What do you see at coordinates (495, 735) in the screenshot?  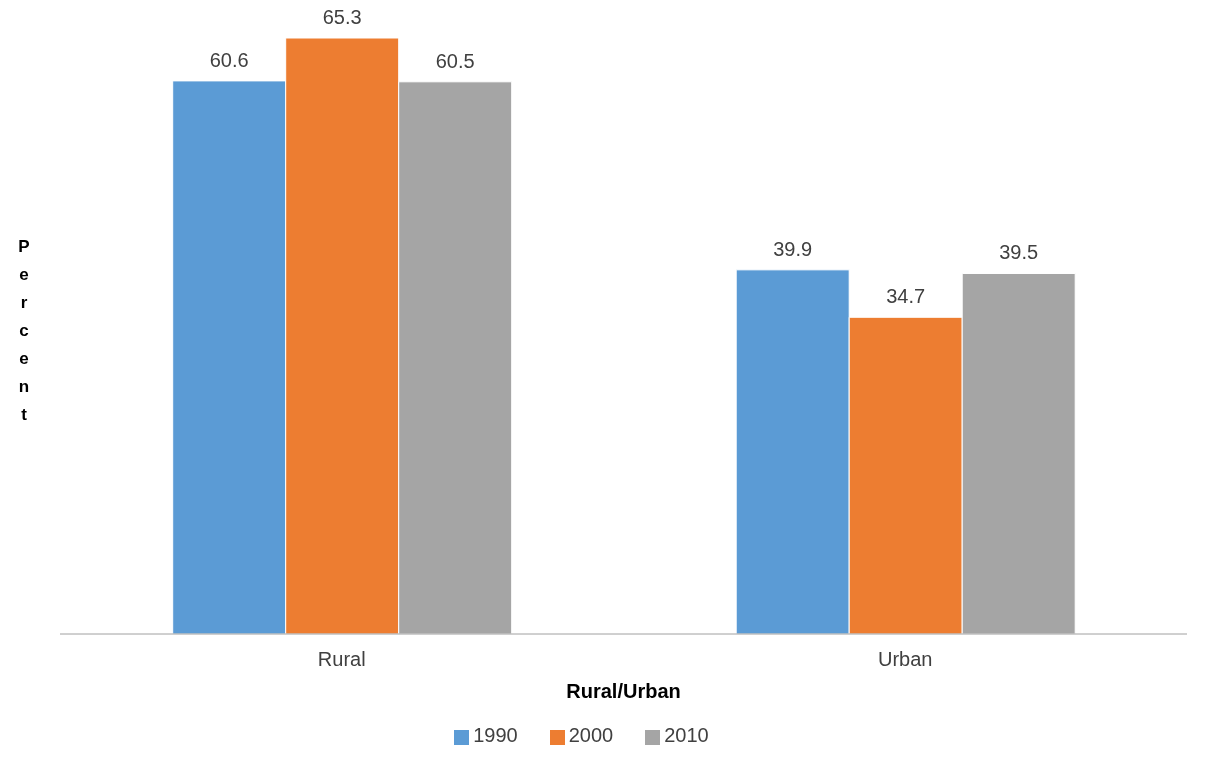 I see `legend-label: 1990` at bounding box center [495, 735].